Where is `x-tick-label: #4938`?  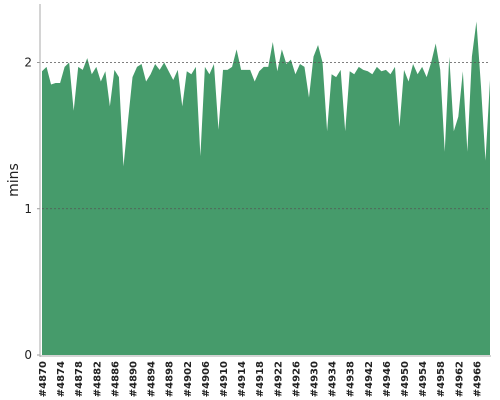
x-tick-label: #4938 is located at coordinates (351, 379).